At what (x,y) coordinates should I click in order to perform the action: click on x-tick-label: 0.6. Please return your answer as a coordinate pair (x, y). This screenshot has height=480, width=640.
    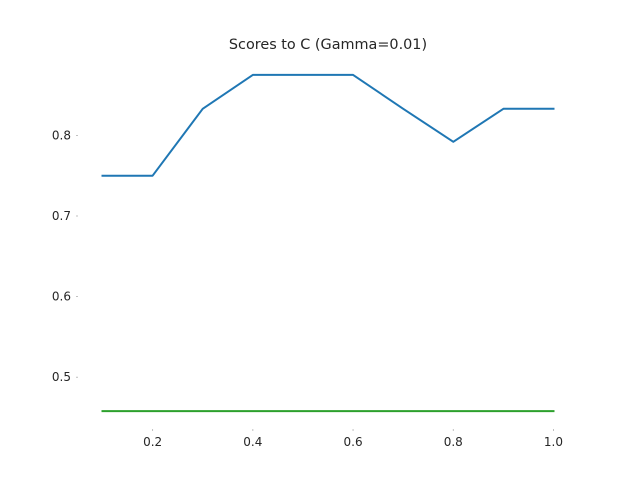
    Looking at the image, I should click on (353, 442).